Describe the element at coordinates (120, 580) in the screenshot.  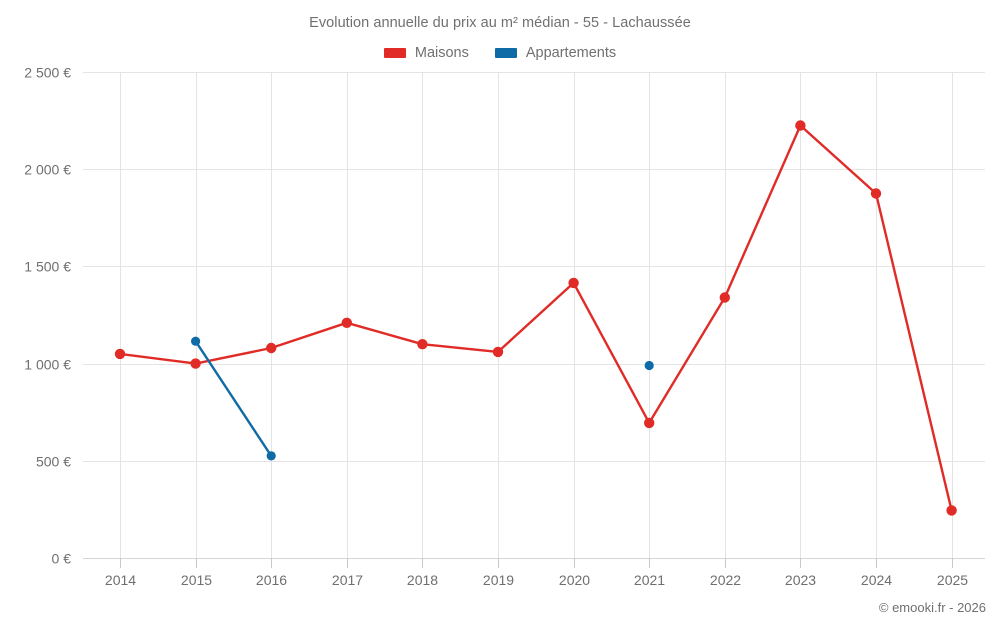
I see `x-axis-tick-label: 2014` at that location.